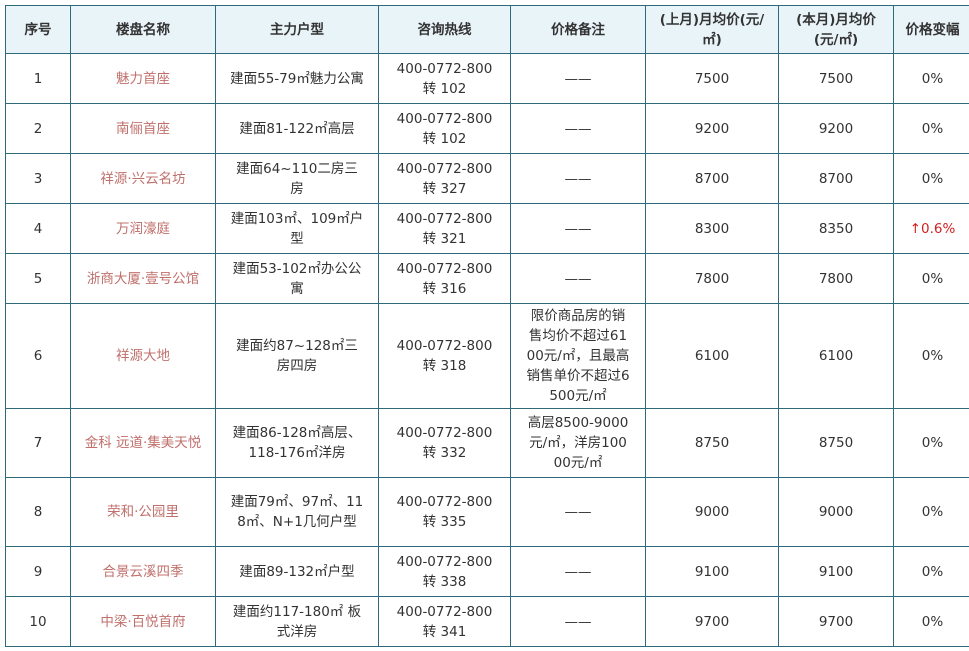 Image resolution: width=969 pixels, height=651 pixels. I want to click on project-name: 中梁·百悦首府, so click(143, 621).